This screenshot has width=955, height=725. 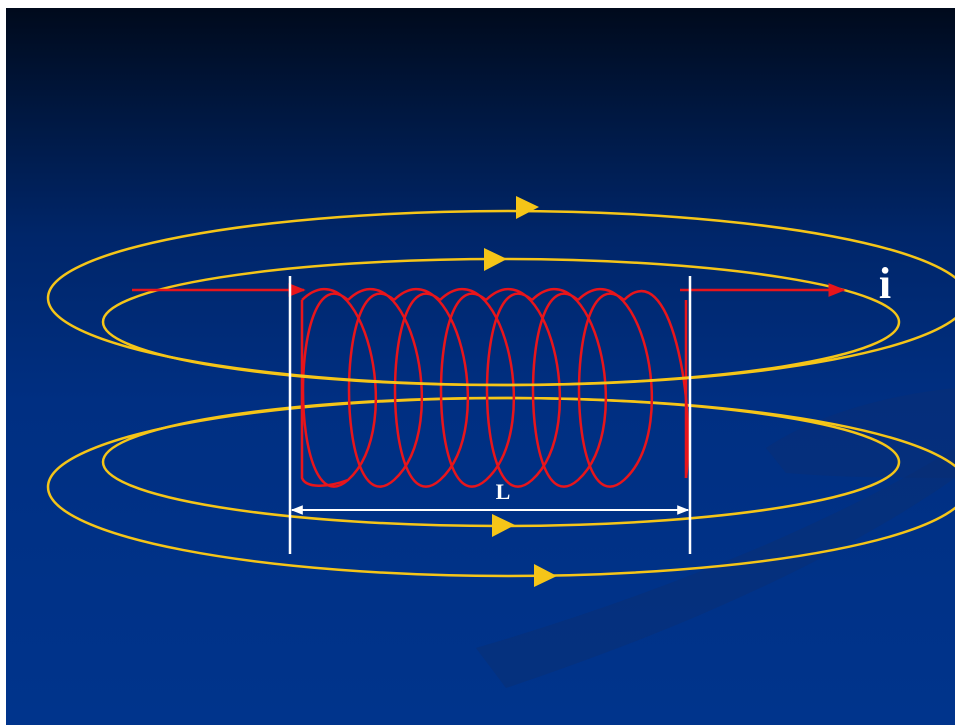 I want to click on solenoid-coil, so click(x=495, y=388).